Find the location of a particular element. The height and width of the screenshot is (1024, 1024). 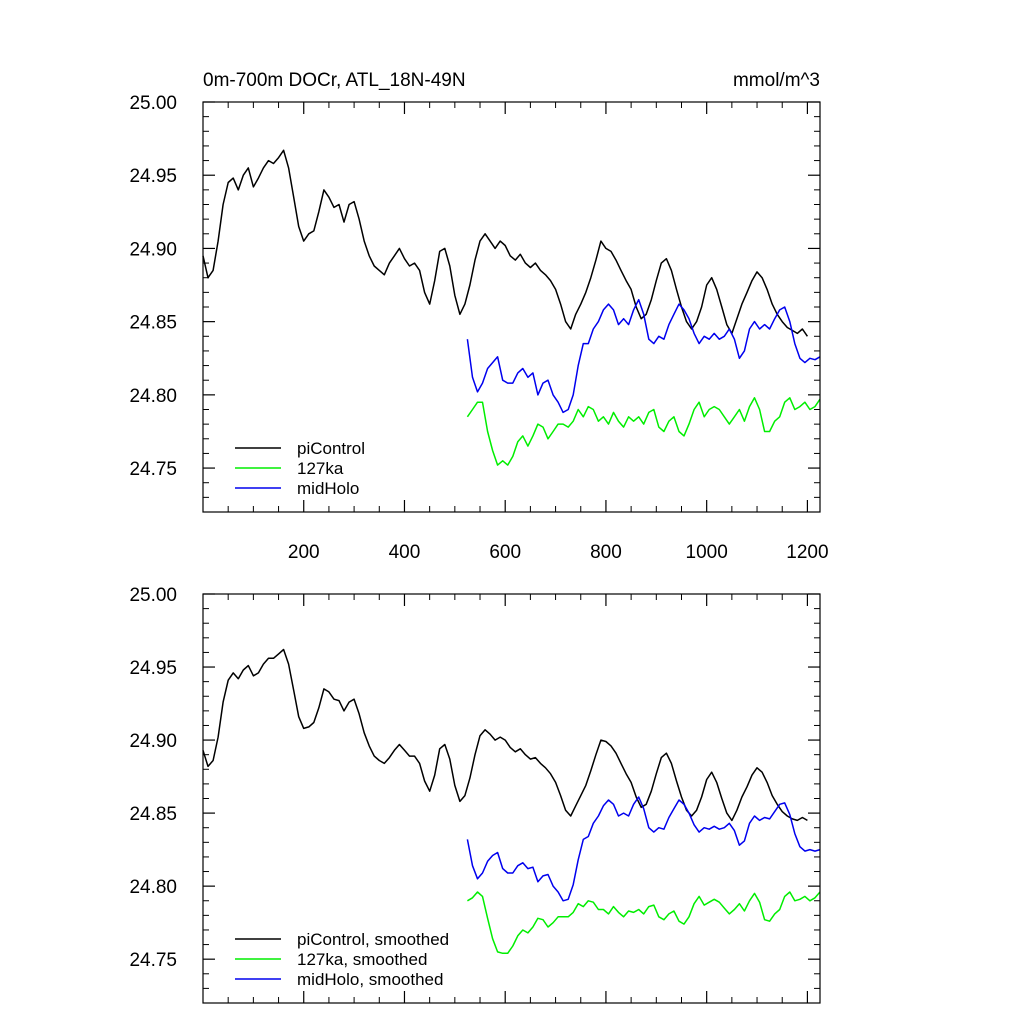

legend-label-2: 127ka, smoothed is located at coordinates (362, 959).